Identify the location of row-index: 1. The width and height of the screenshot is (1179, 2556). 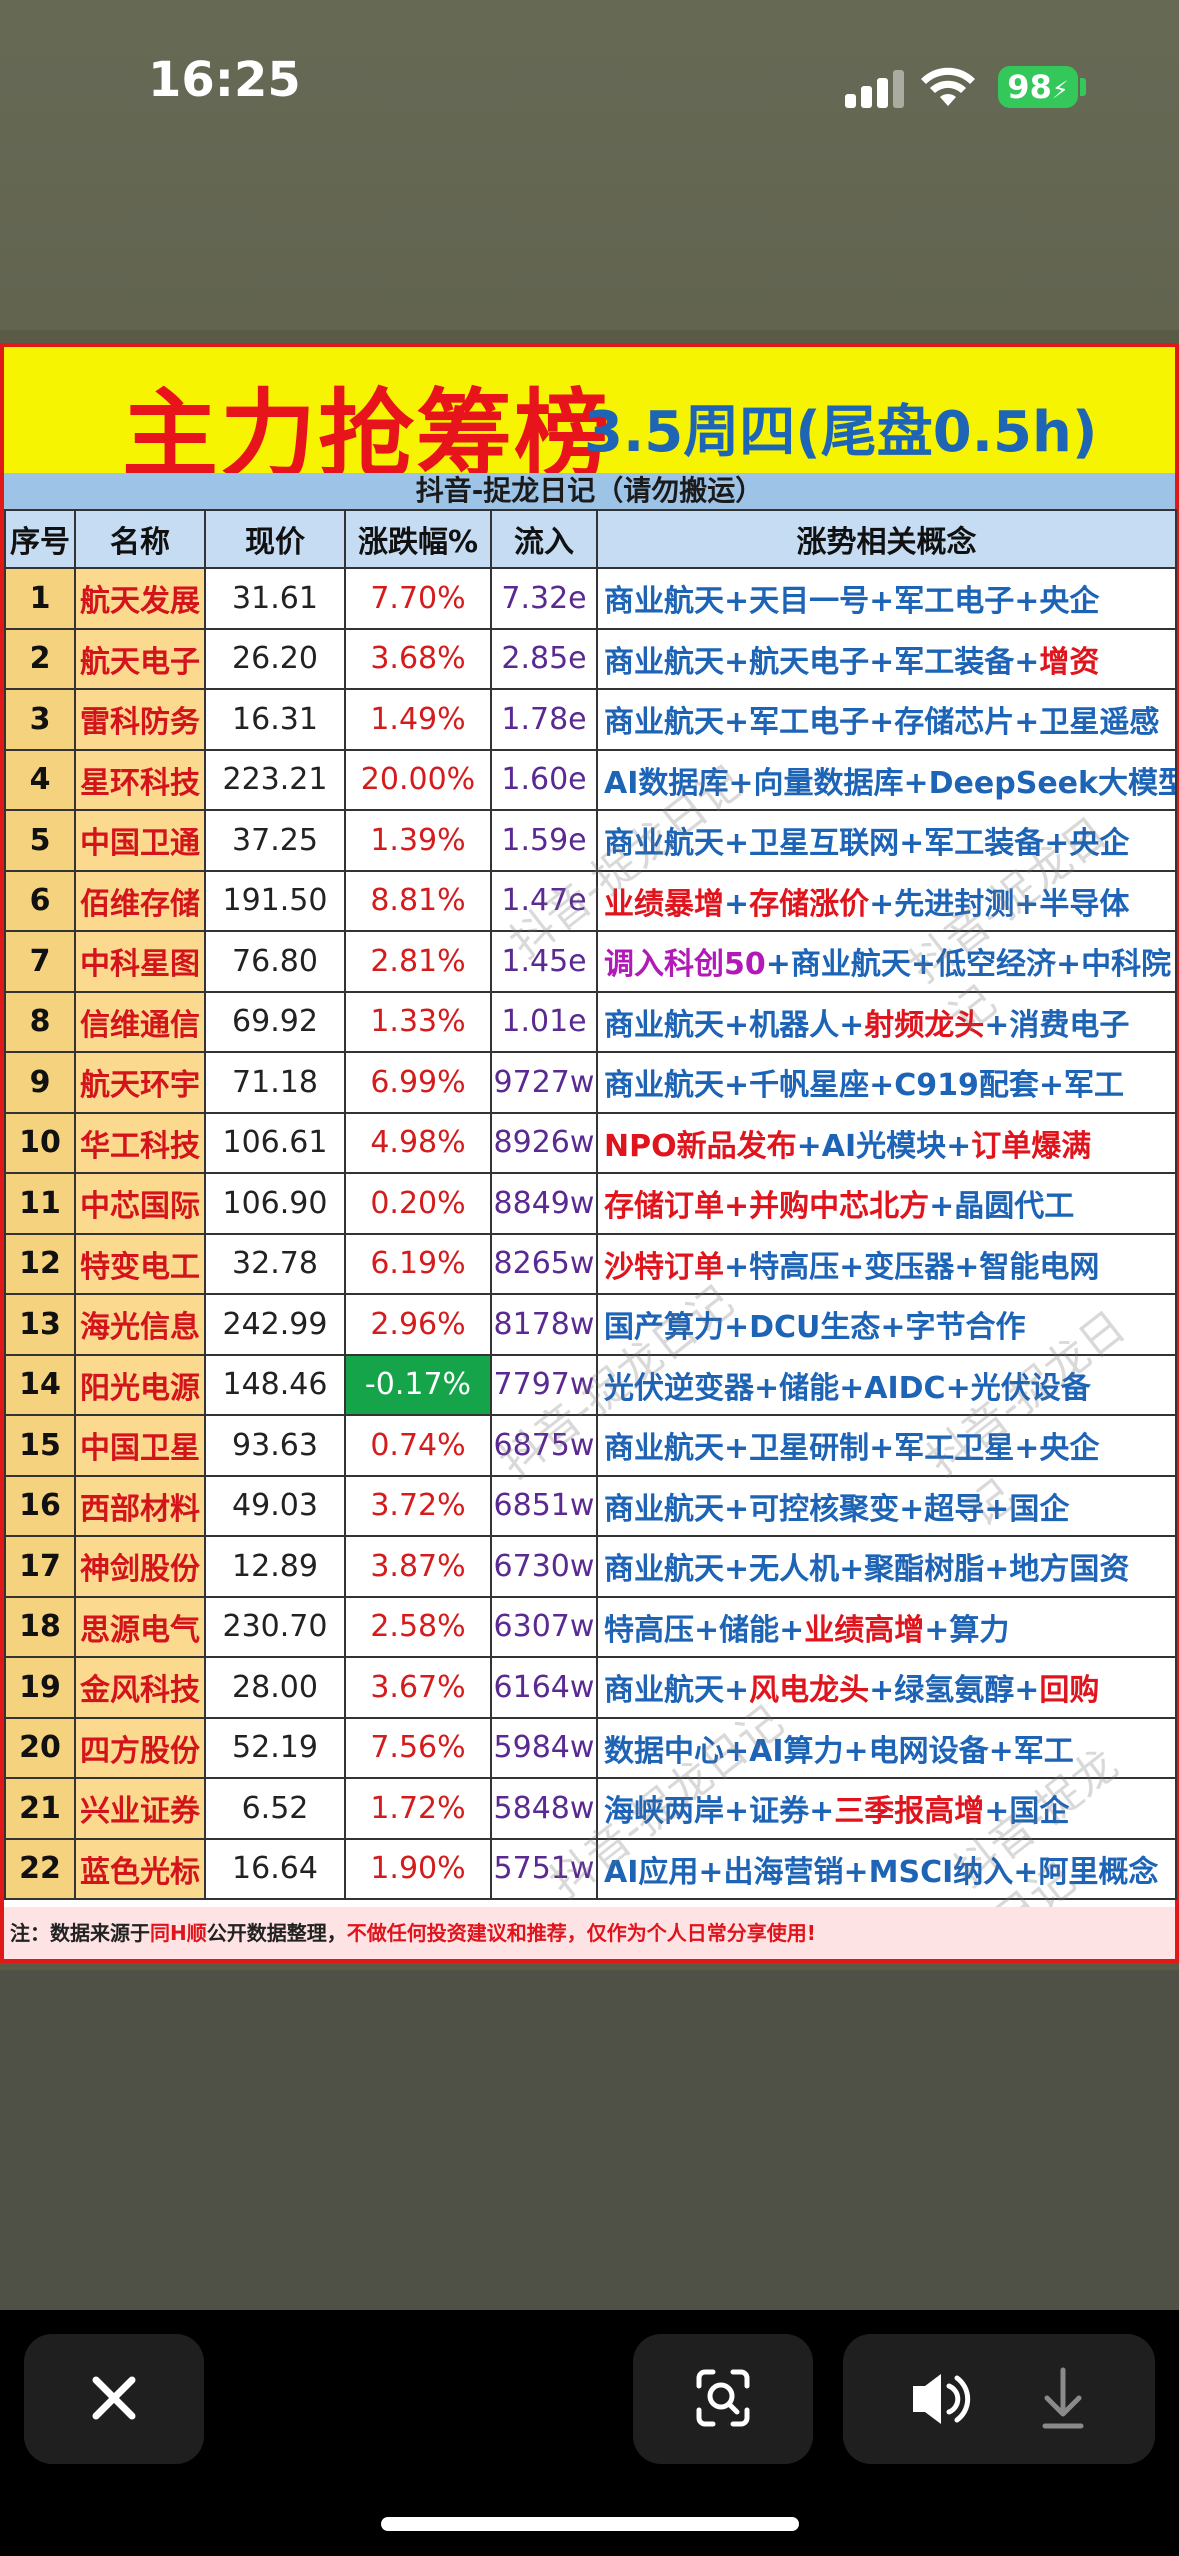
(40, 598).